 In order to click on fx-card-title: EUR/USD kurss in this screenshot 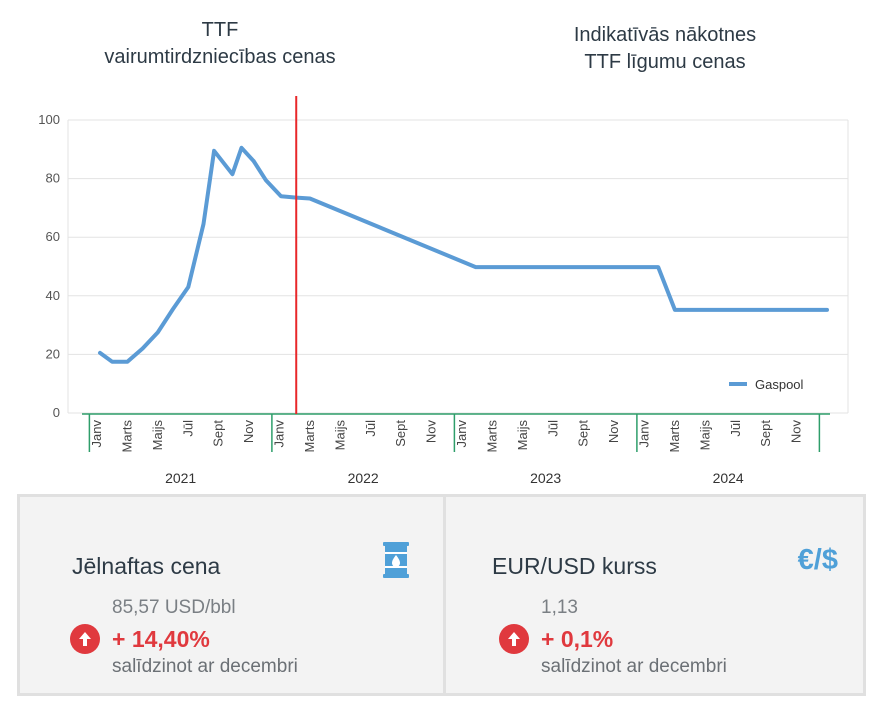, I will do `click(574, 566)`.